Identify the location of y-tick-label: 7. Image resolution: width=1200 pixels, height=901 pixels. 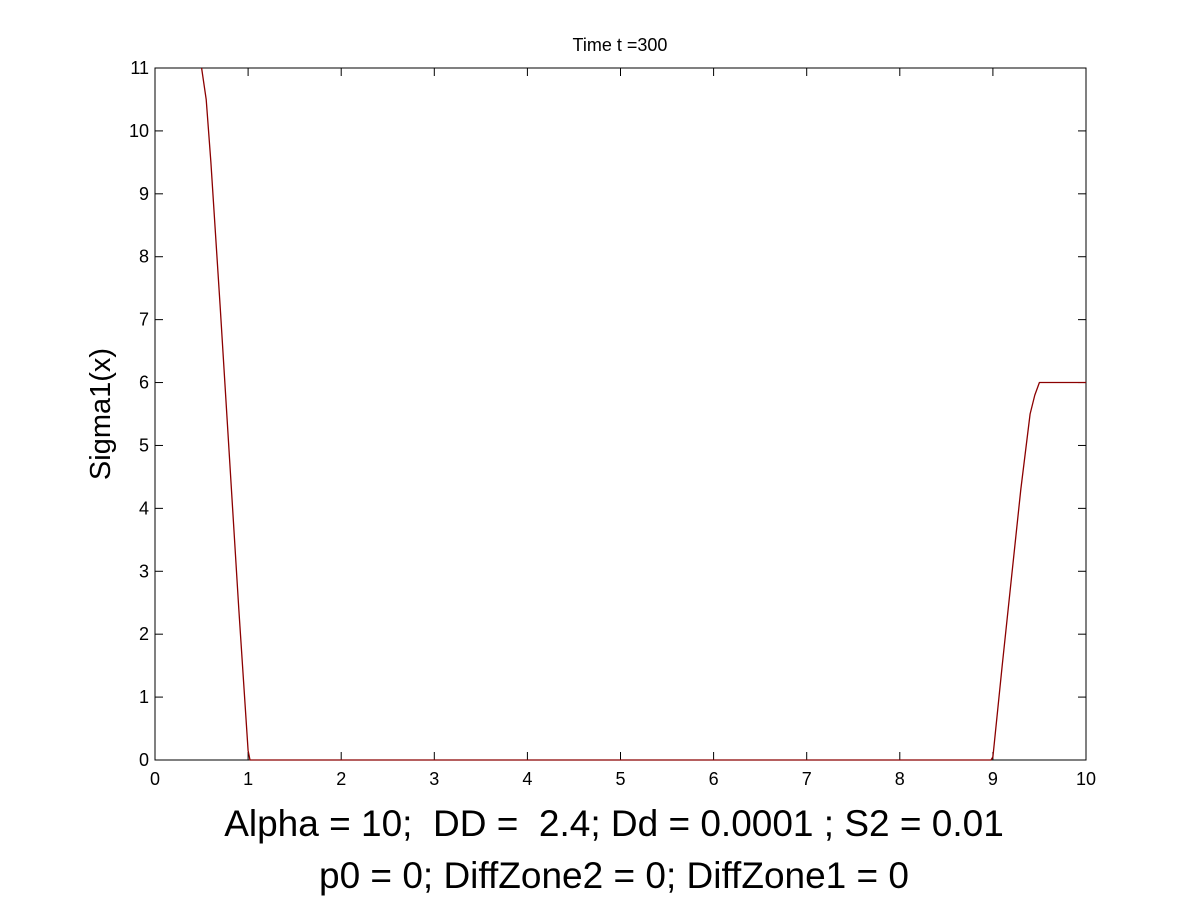
(144, 320).